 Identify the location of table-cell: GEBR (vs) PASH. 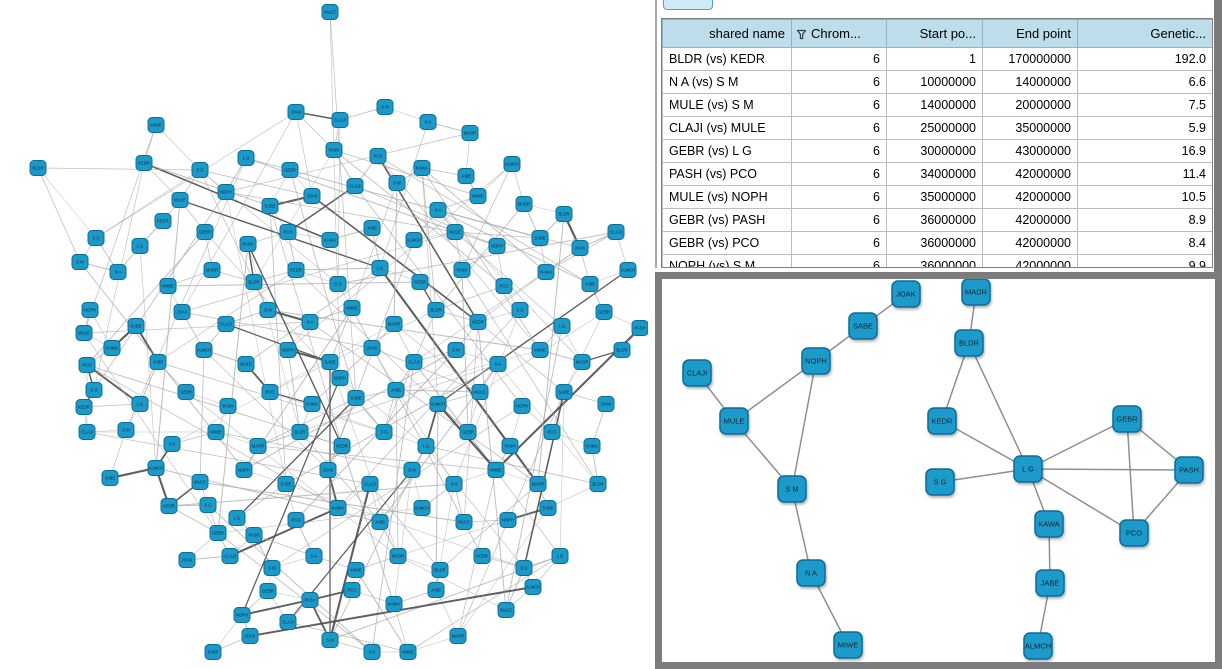
(727, 220).